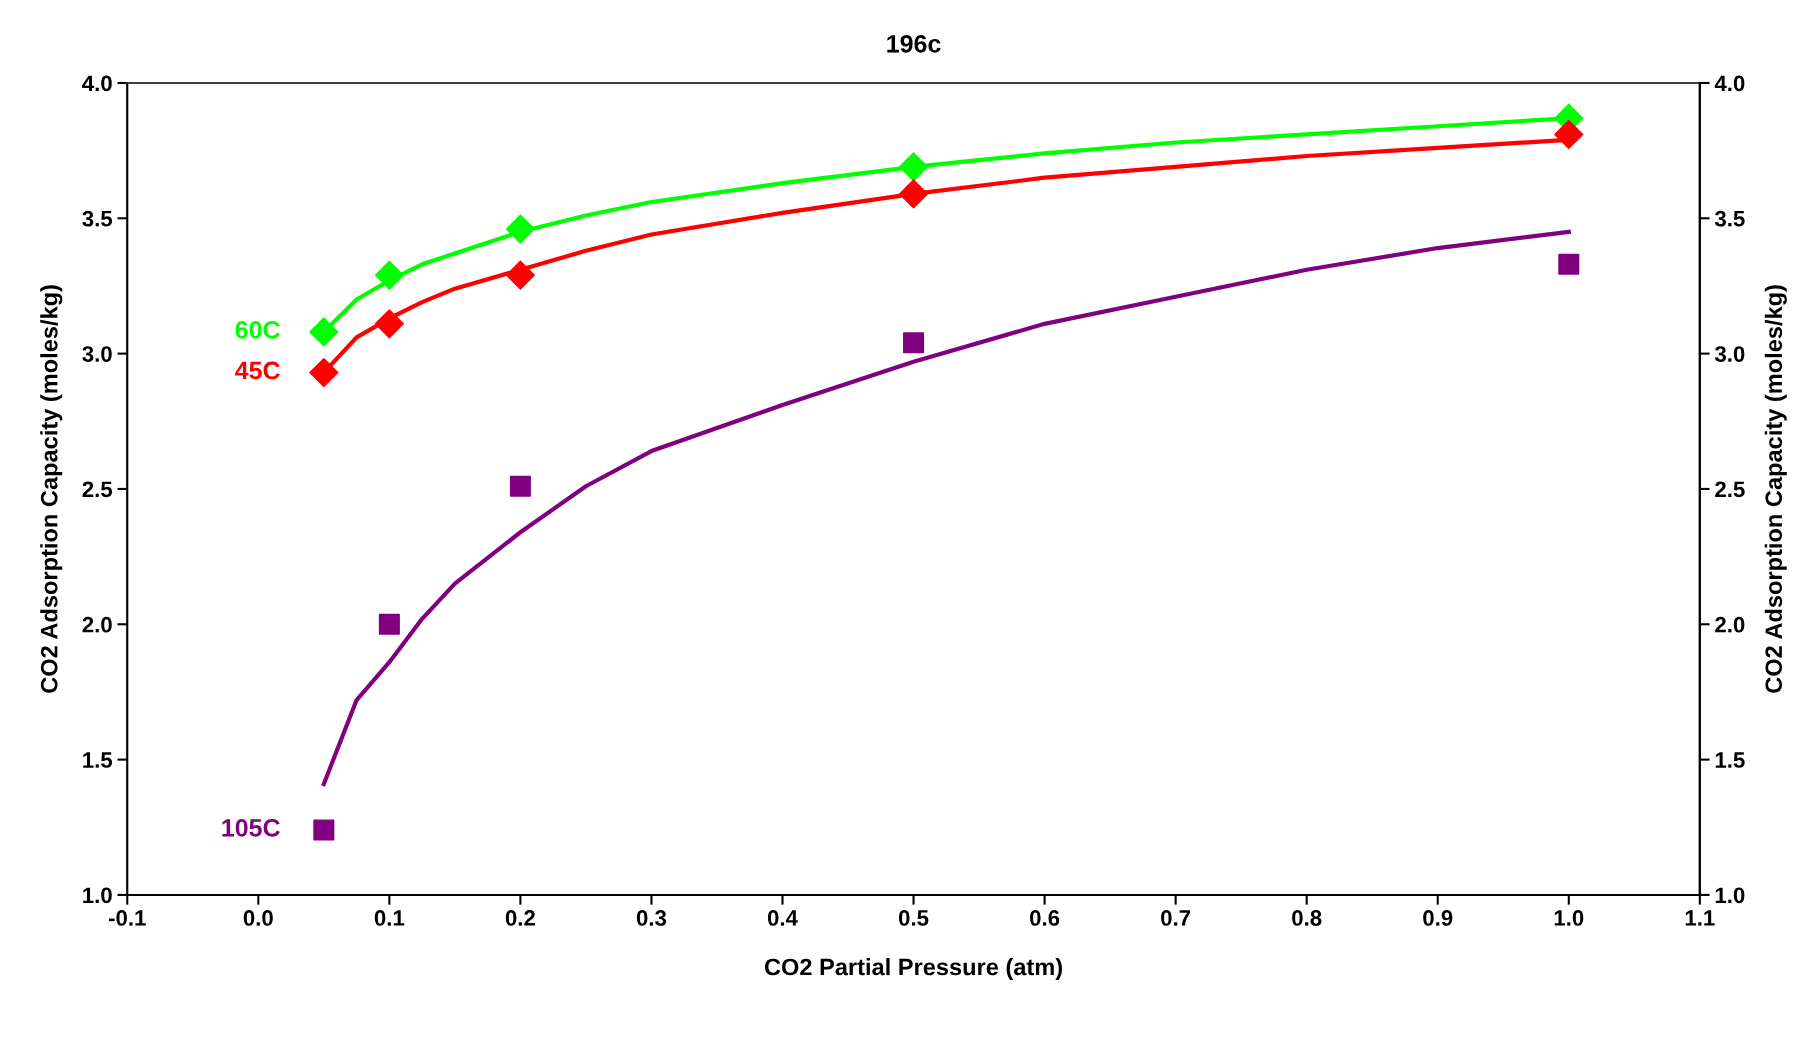  I want to click on x-tick-label: 0.6, so click(1045, 918).